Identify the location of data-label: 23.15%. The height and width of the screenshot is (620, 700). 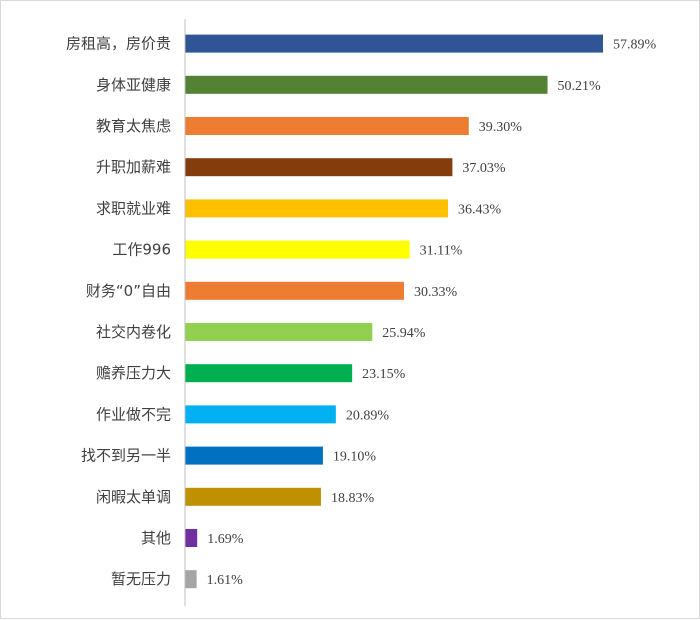
(384, 374).